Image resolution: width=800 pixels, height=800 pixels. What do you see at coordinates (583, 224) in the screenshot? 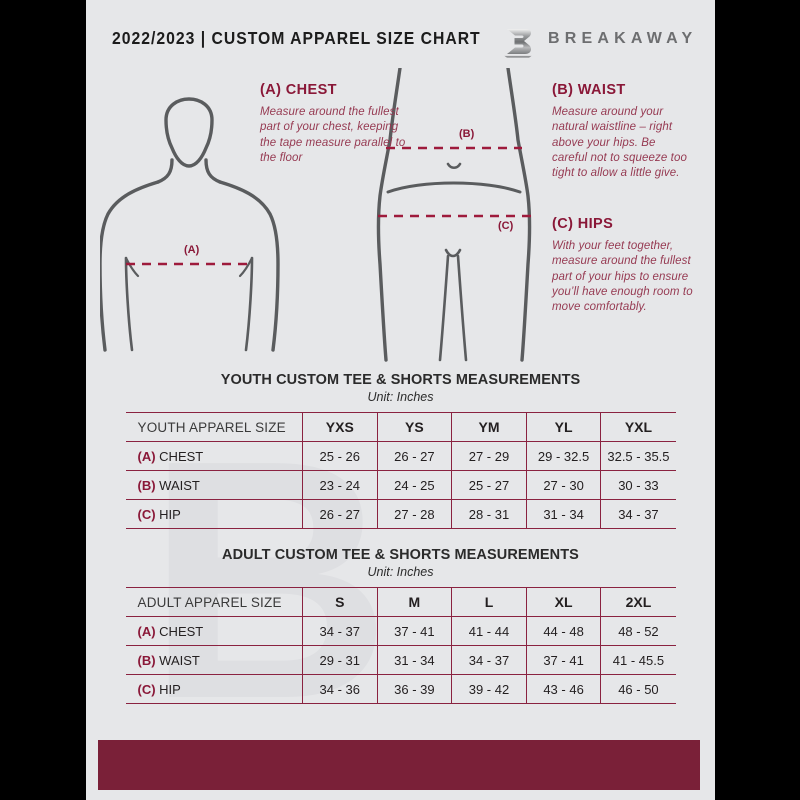
I see `hips-instructions-title: (C) HIPS` at bounding box center [583, 224].